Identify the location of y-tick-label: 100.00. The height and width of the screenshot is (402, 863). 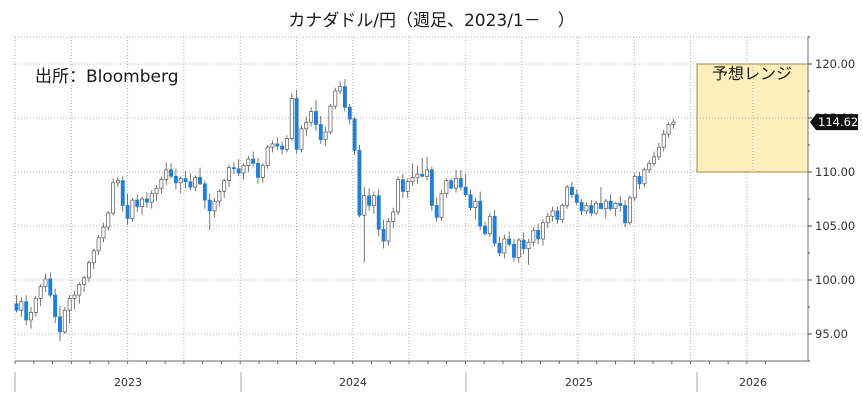
(835, 280).